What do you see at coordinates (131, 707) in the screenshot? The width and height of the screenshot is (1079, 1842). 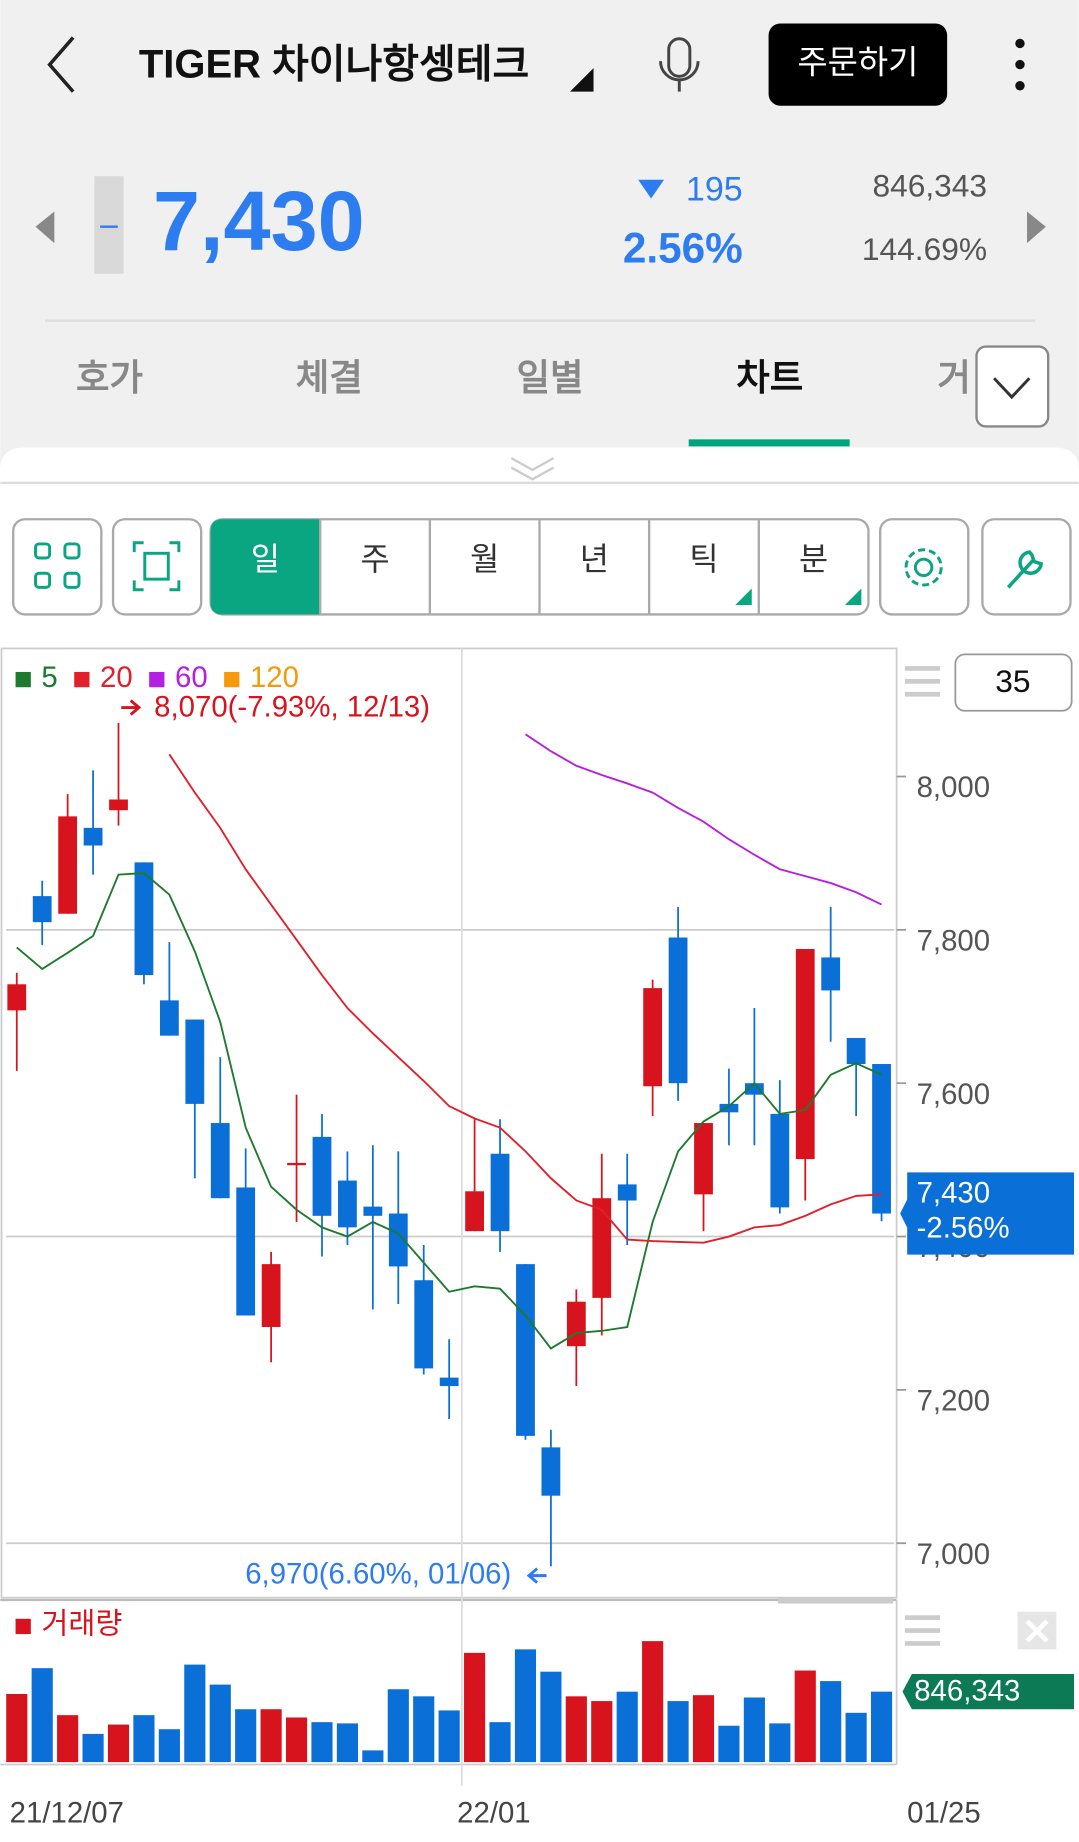 I see `high-arrow` at bounding box center [131, 707].